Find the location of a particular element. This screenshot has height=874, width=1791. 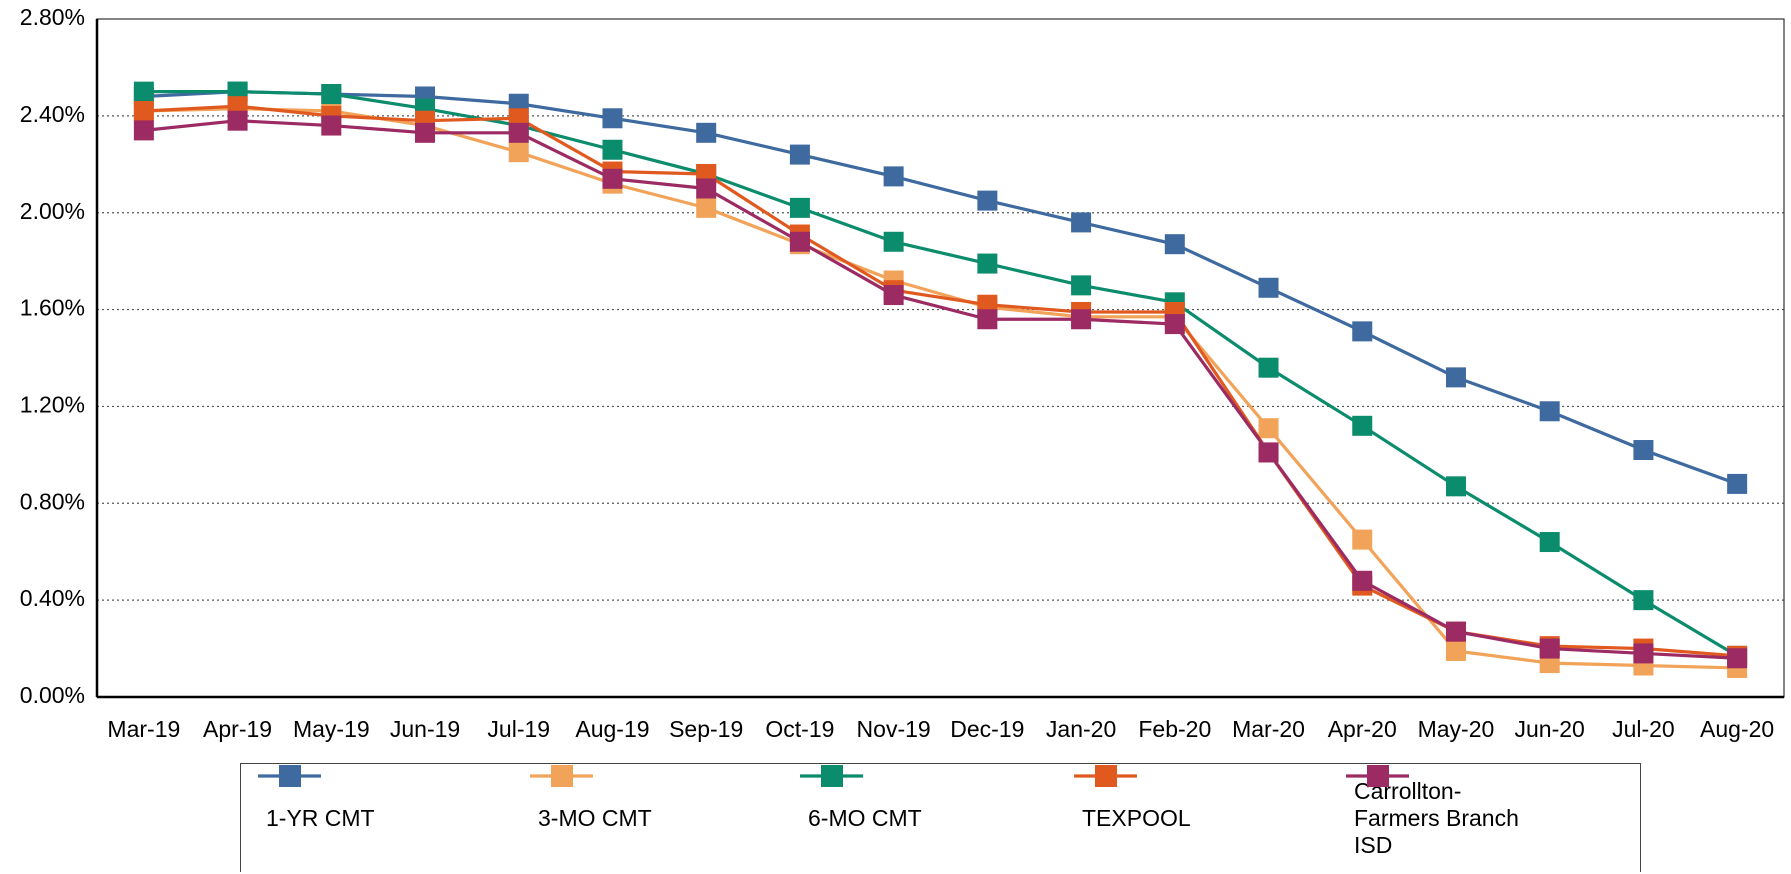

x-tick-label: Aug-19 is located at coordinates (612, 729).